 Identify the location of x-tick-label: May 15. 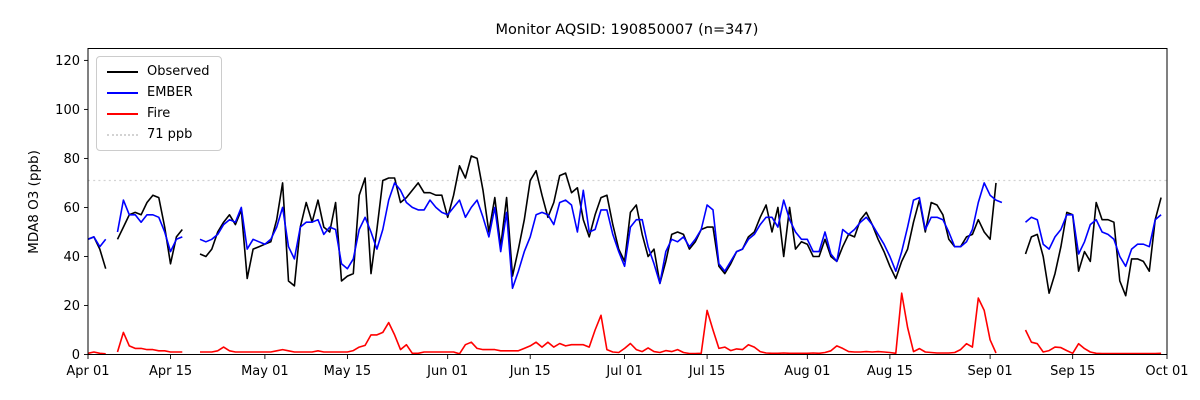
(348, 371).